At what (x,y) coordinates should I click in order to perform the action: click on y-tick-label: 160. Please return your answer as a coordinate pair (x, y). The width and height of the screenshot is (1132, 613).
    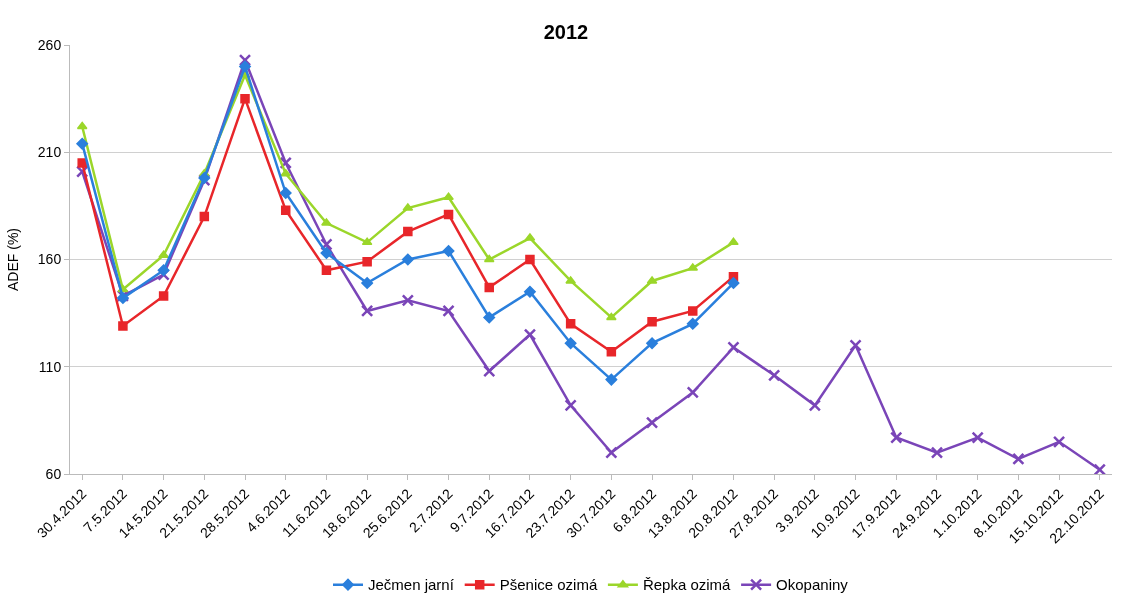
    Looking at the image, I should click on (49, 259).